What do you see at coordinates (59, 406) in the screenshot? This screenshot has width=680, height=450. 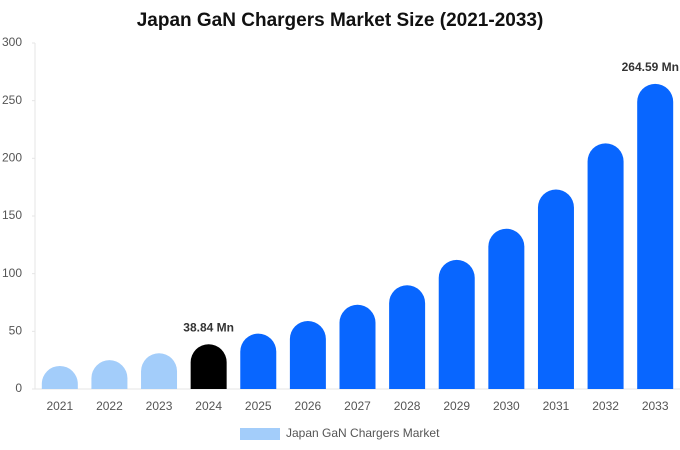 I see `x-tick-label: 2021` at bounding box center [59, 406].